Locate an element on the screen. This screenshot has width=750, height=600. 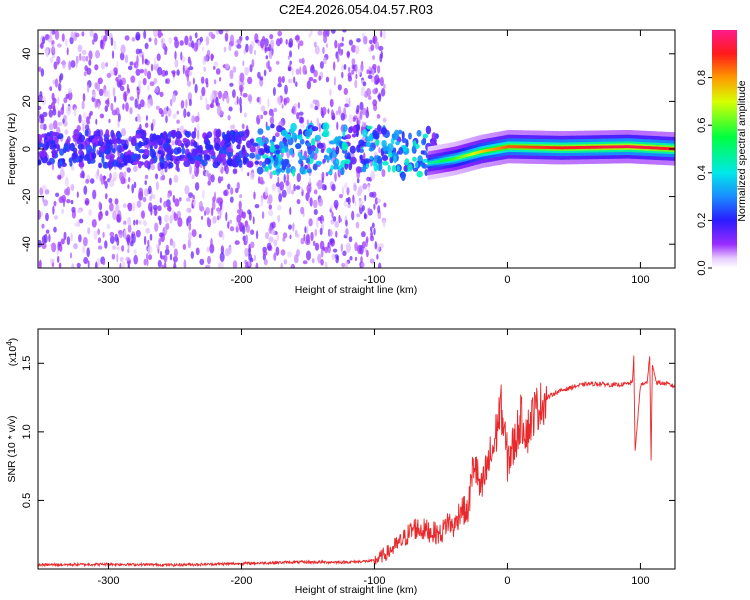
colorbar-gradient is located at coordinates (724, 149).